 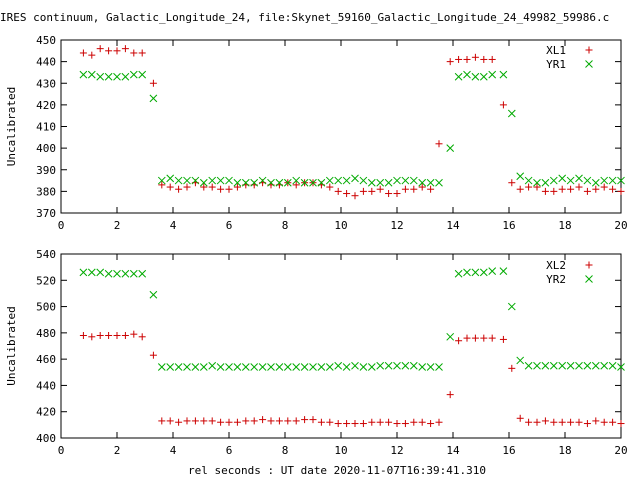 What do you see at coordinates (46, 213) in the screenshot?
I see `y-tick-label: 370` at bounding box center [46, 213].